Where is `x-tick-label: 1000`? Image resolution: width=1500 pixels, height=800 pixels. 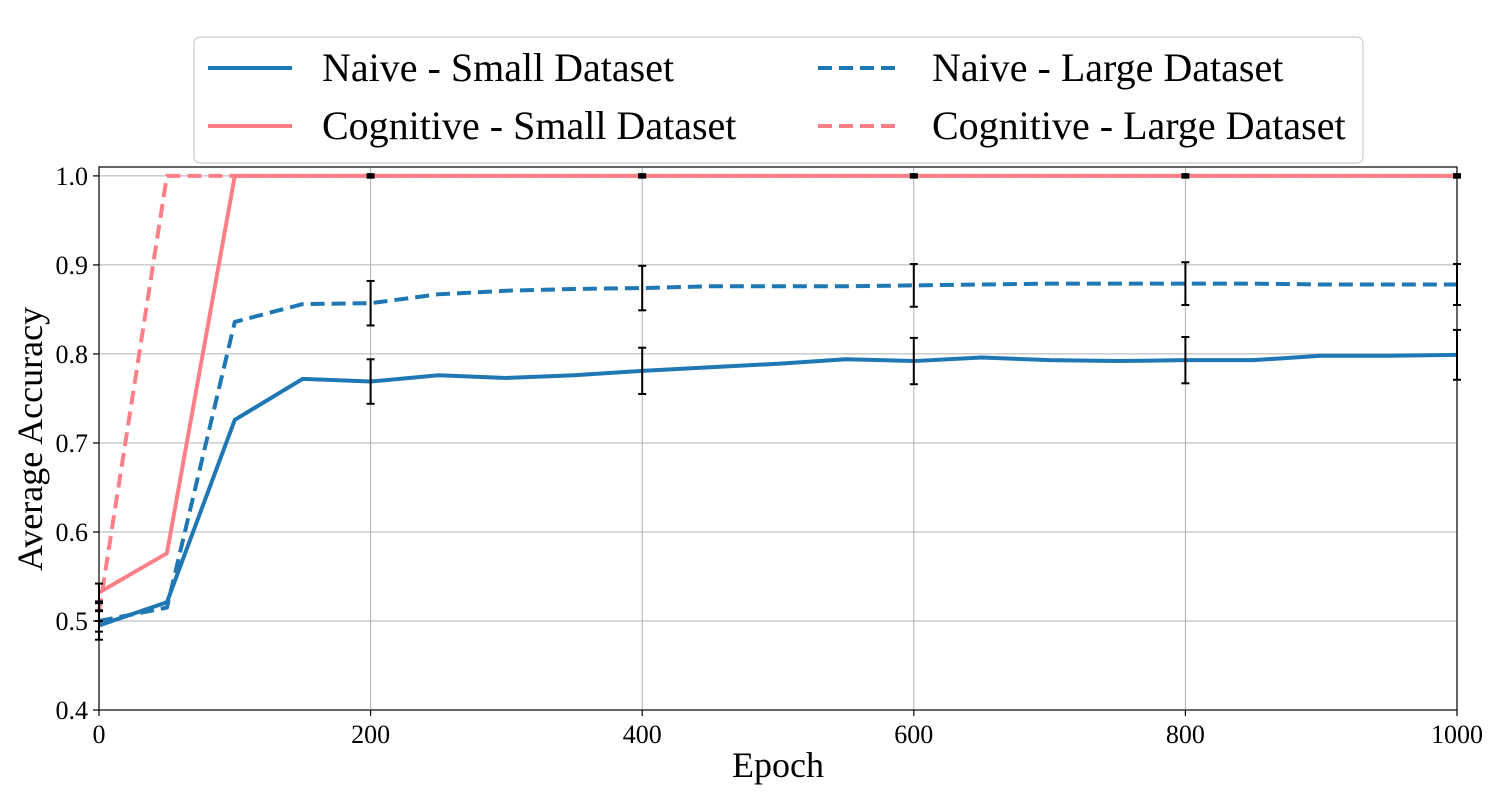
x-tick-label: 1000 is located at coordinates (1457, 734).